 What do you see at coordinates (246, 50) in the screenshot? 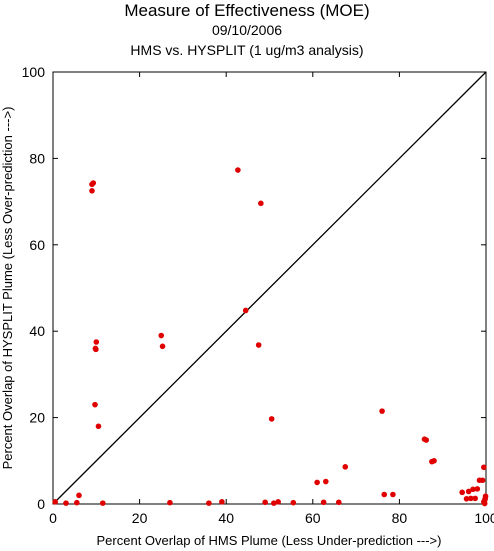
I see `chart-subtitle: HMS vs. HYSPLIT (1 ug/m3 analysis)` at bounding box center [246, 50].